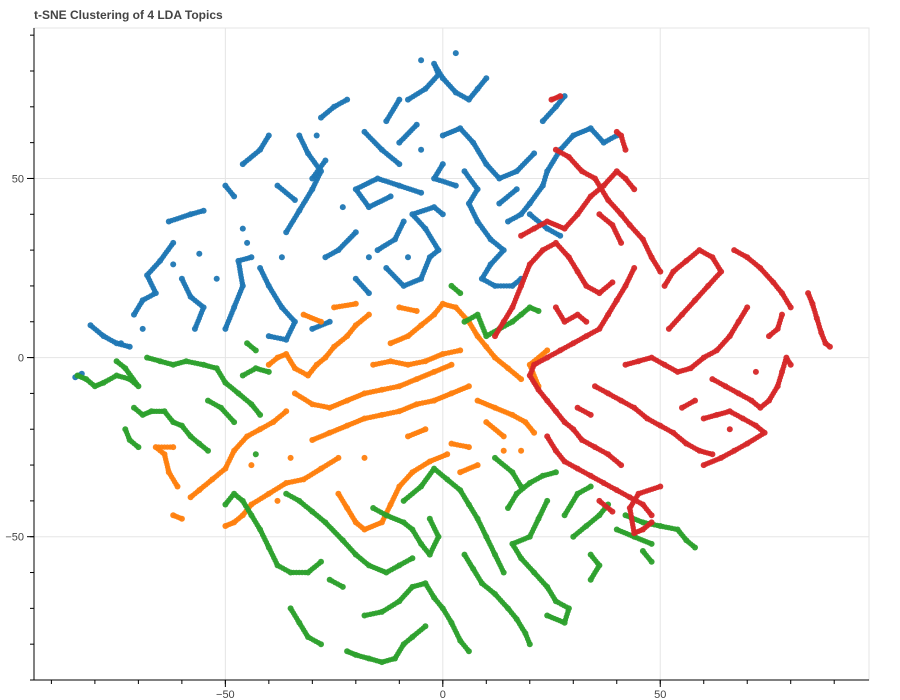  Describe the element at coordinates (21, 359) in the screenshot. I see `y-tick-label: 0` at that location.